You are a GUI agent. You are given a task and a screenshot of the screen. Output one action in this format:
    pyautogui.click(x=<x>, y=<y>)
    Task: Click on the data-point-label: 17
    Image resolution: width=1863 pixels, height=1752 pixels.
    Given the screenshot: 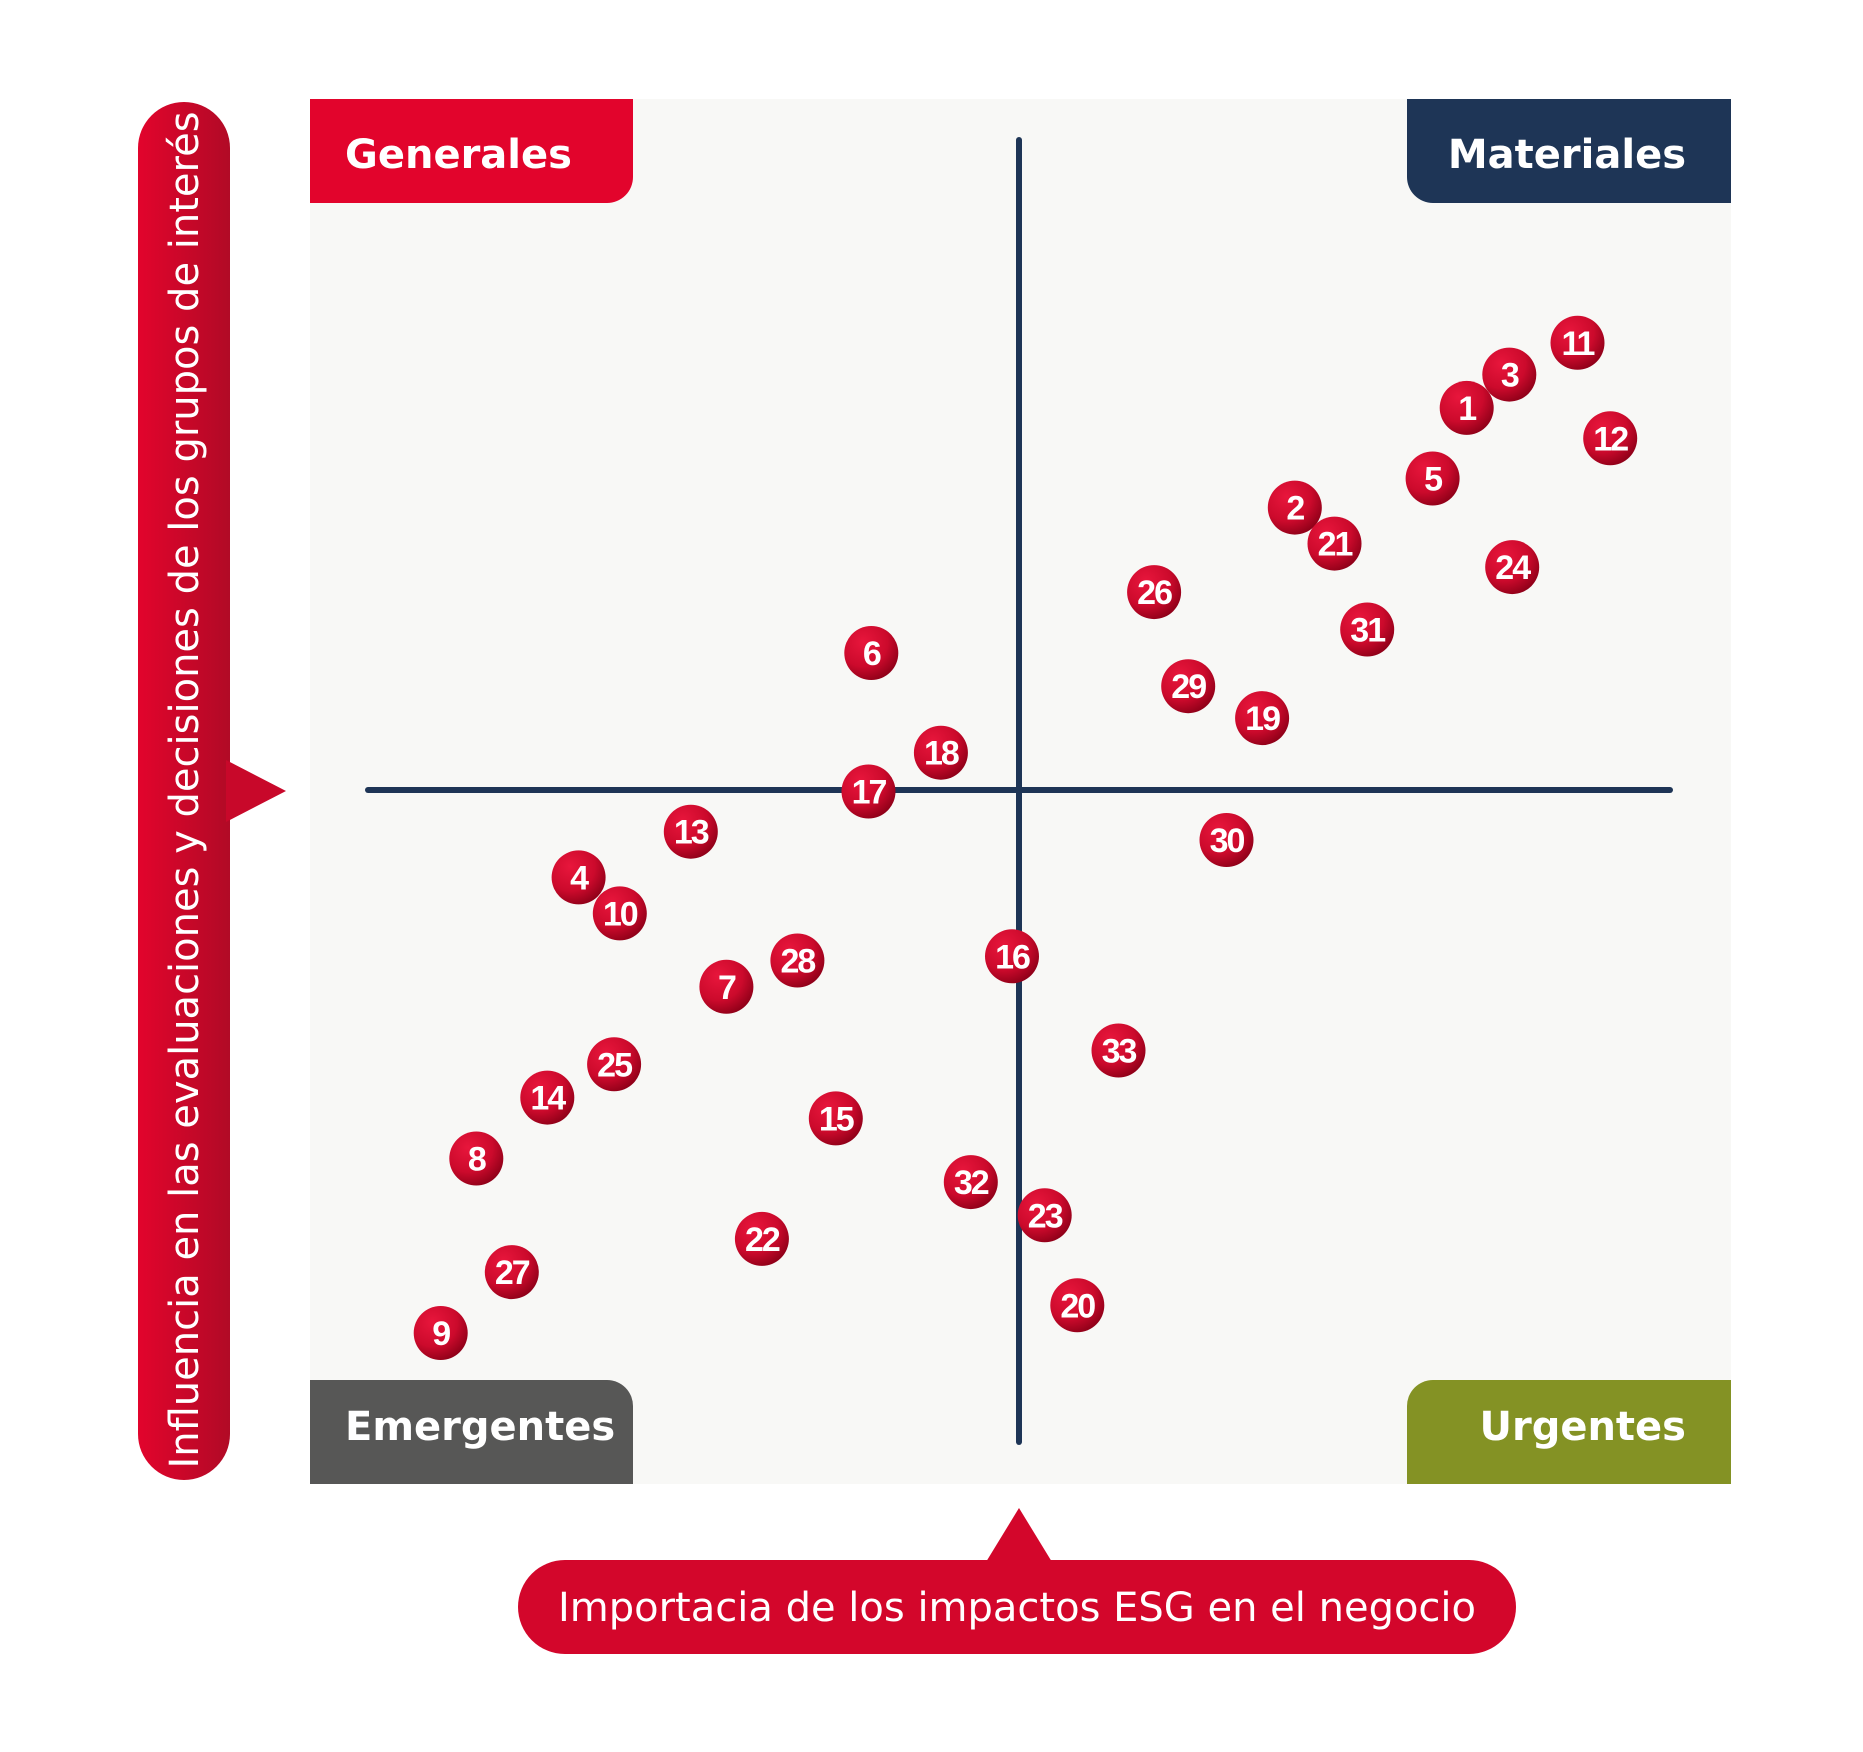 What is the action you would take?
    pyautogui.click(x=869, y=793)
    